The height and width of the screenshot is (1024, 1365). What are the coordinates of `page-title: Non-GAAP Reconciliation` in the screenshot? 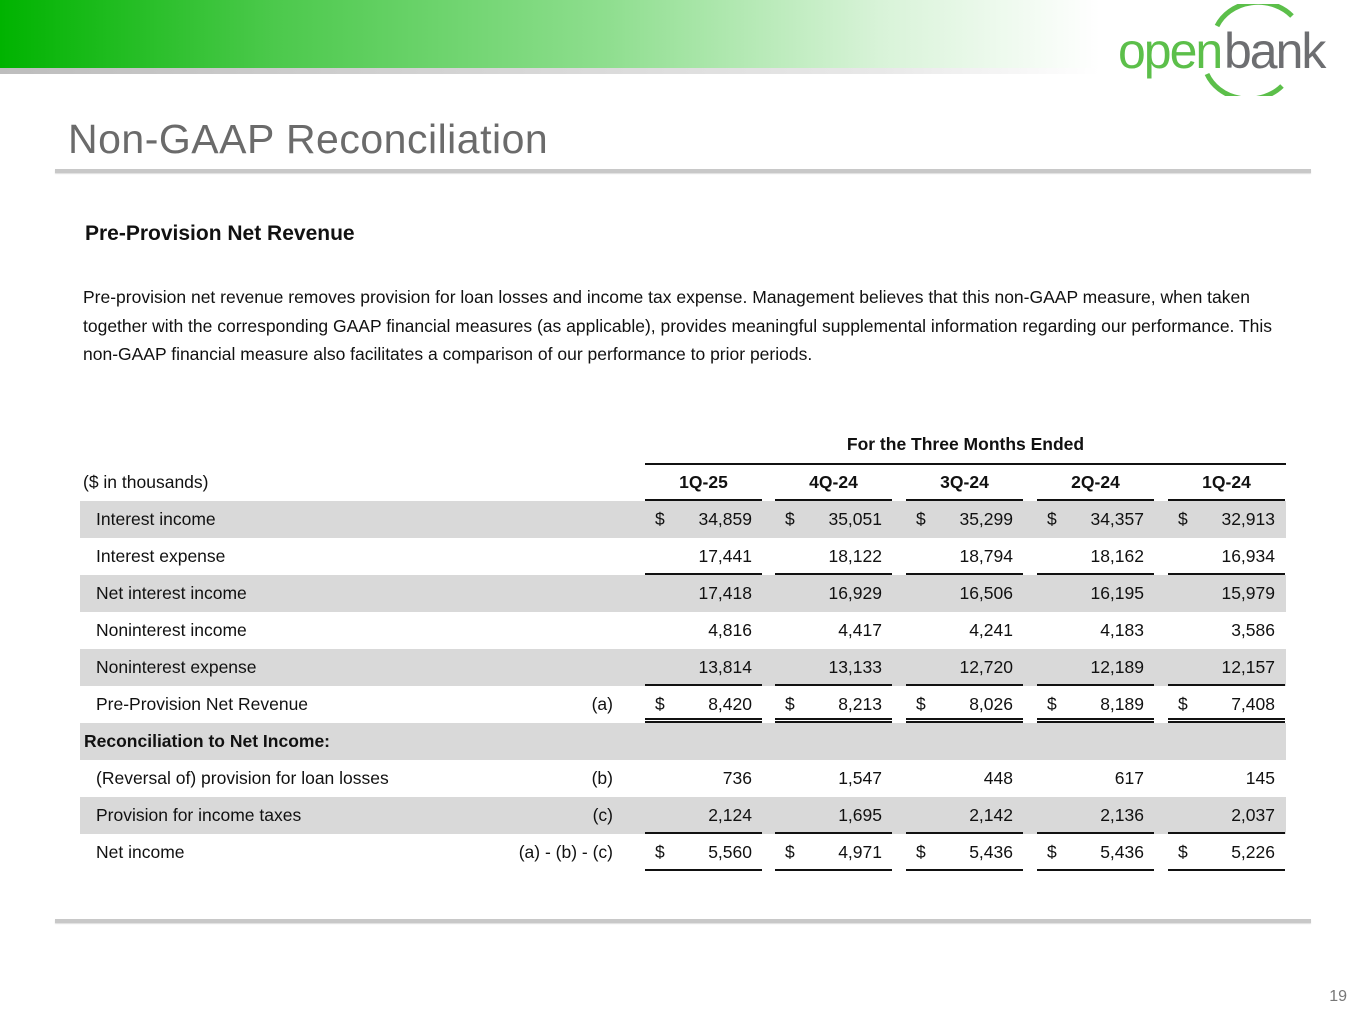 It's located at (308, 139).